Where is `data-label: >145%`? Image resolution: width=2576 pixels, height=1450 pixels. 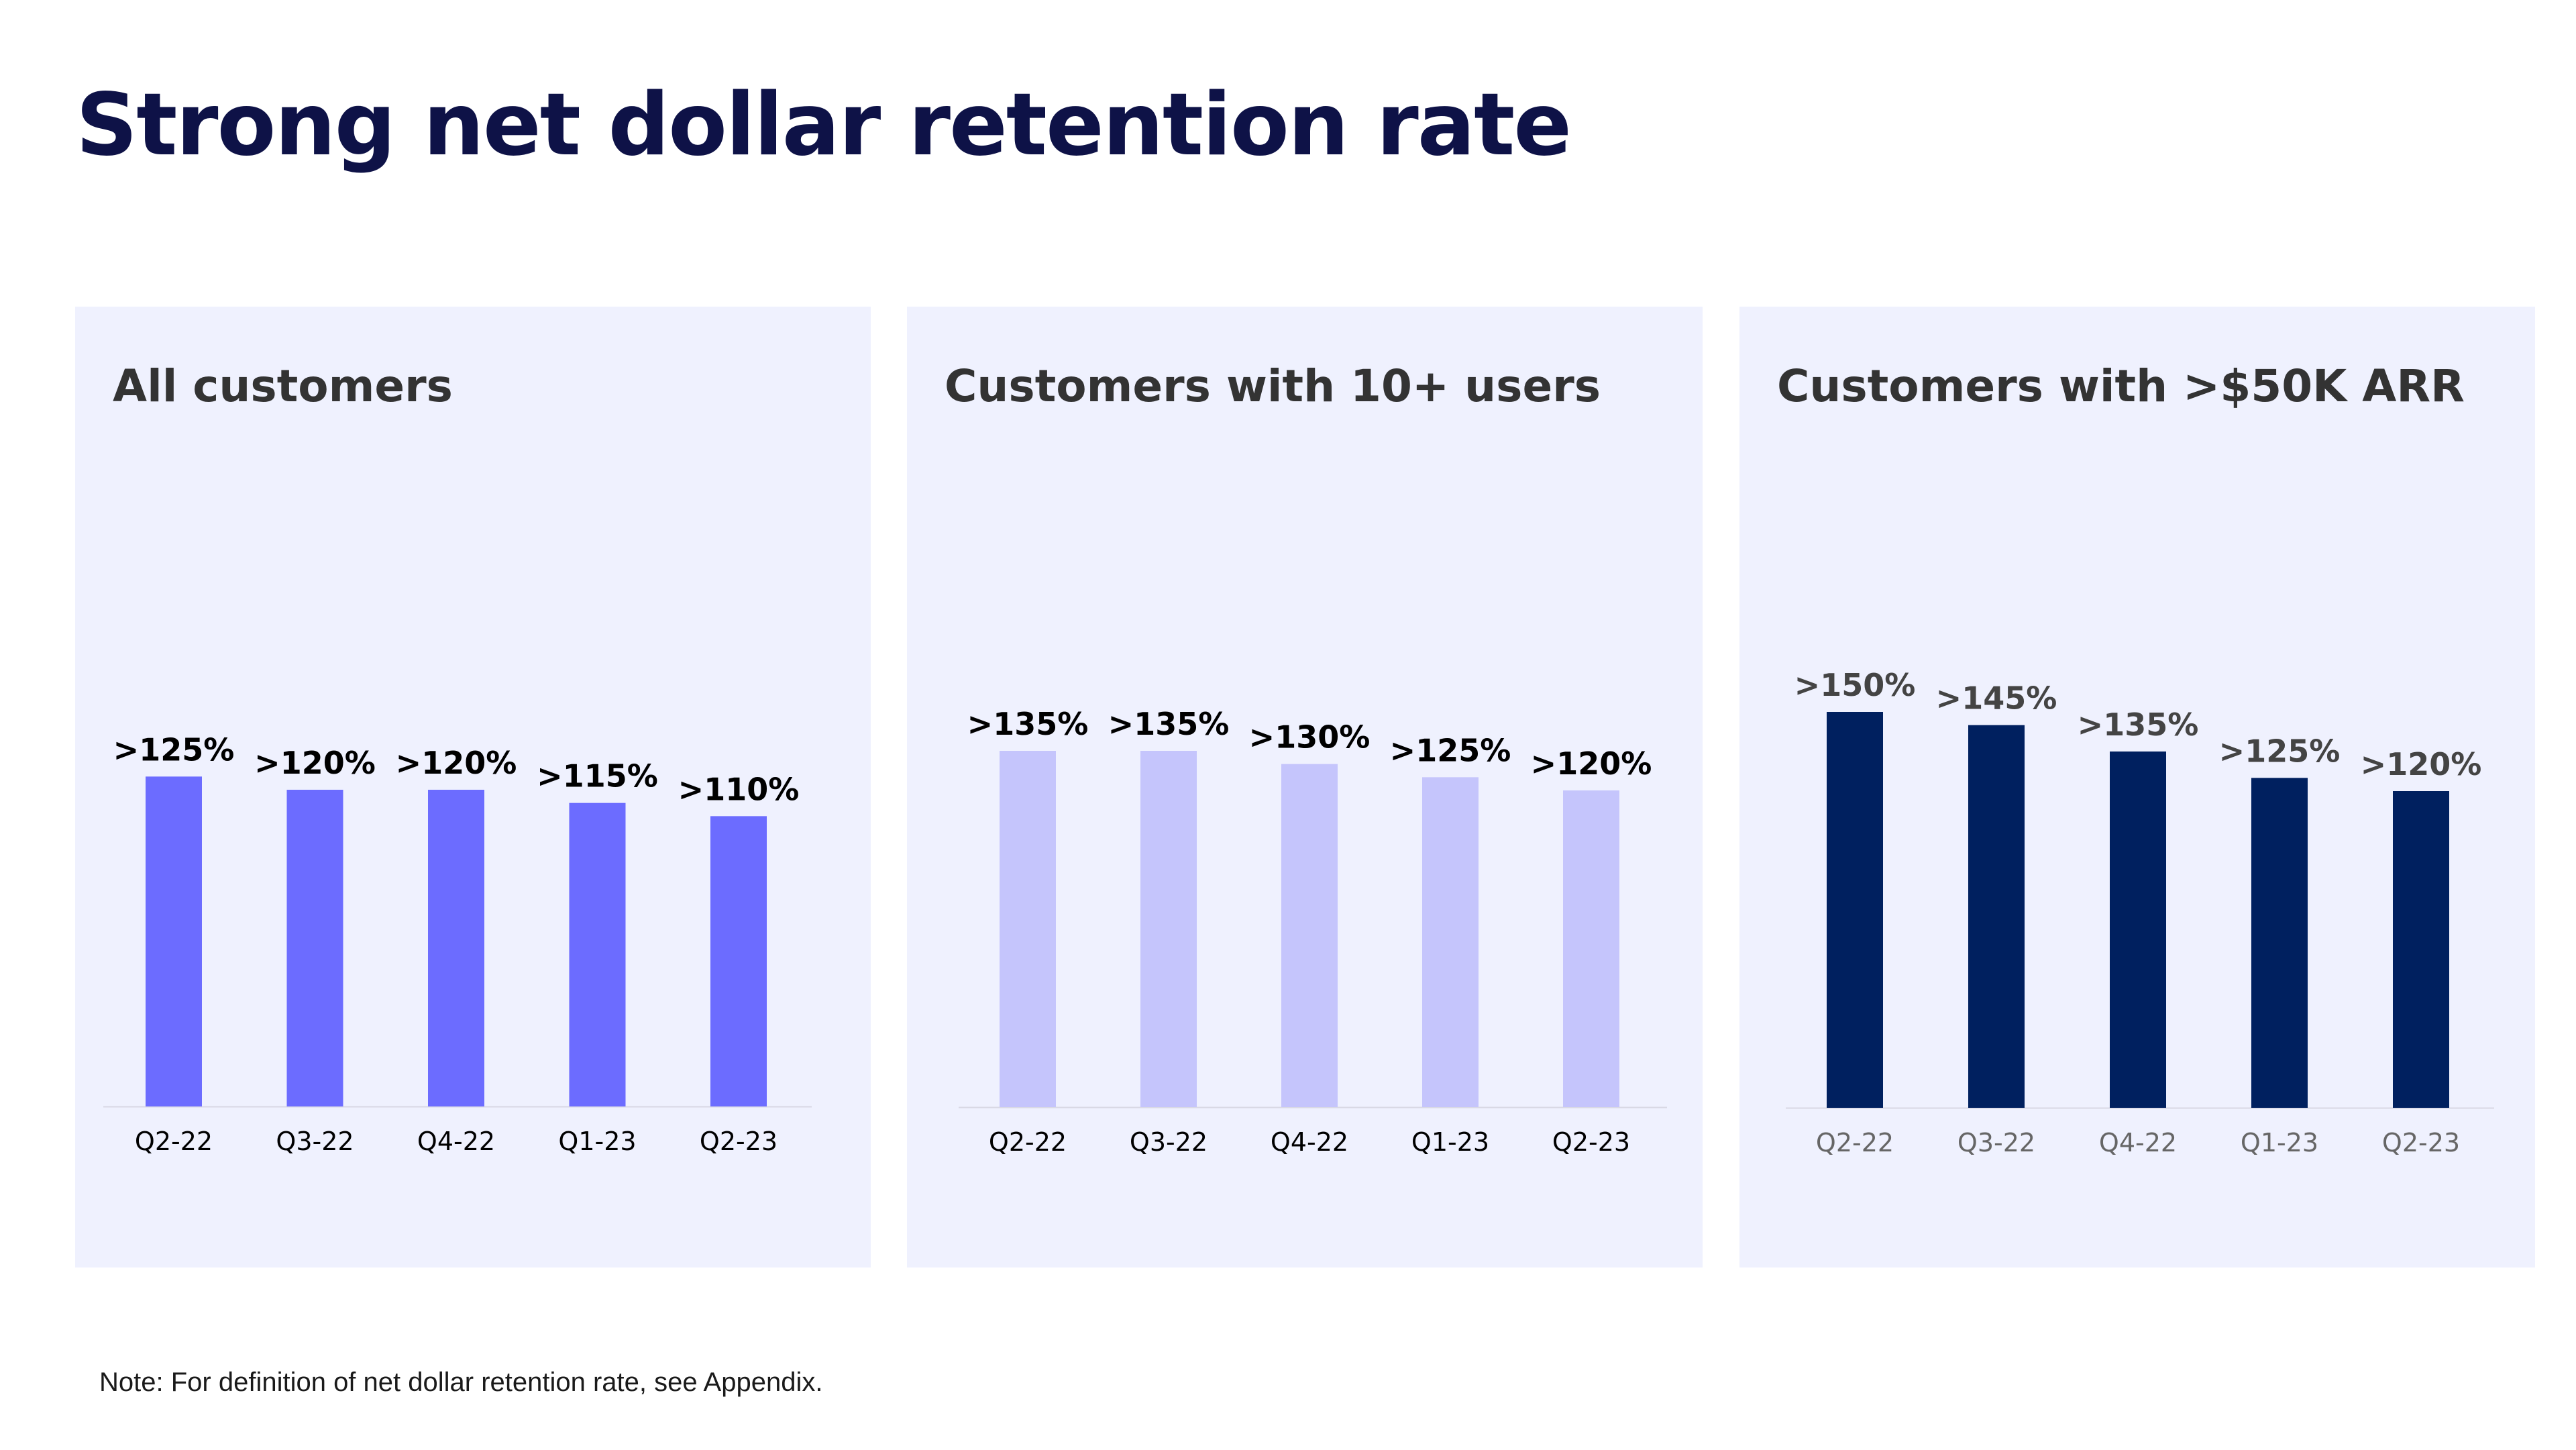 data-label: >145% is located at coordinates (1996, 698).